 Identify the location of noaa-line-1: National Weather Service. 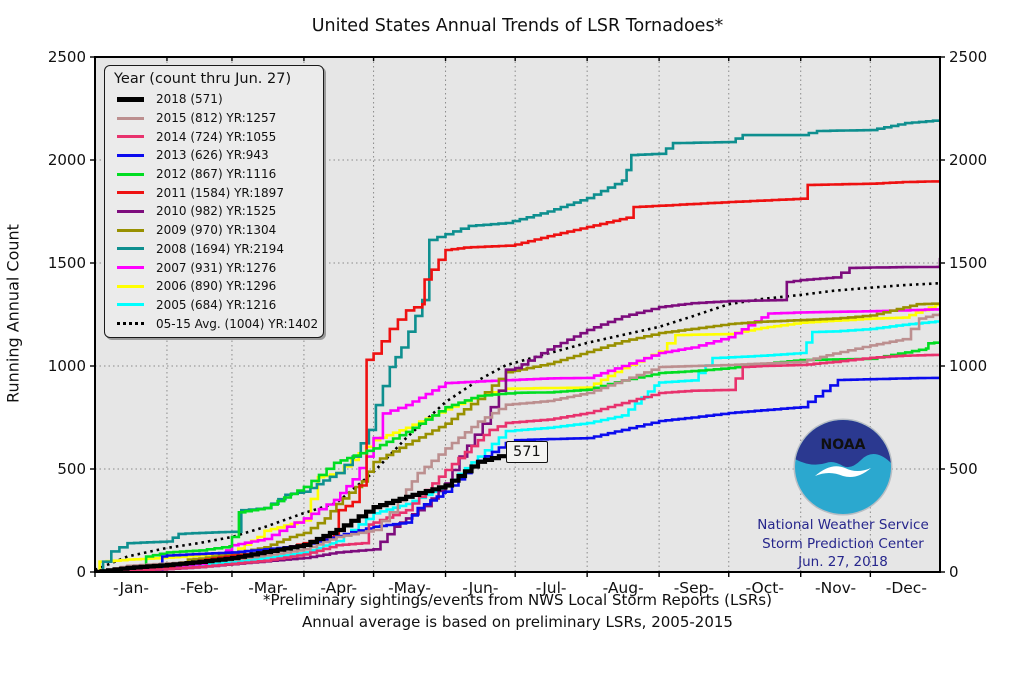
(843, 525).